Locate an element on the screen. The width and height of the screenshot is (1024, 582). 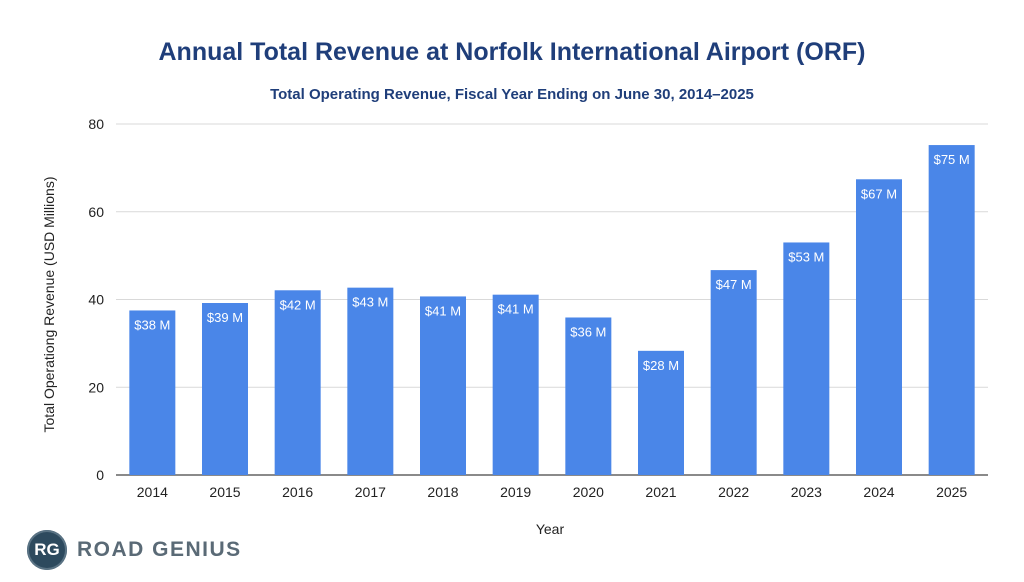
x-tick-label: 2024 is located at coordinates (878, 492).